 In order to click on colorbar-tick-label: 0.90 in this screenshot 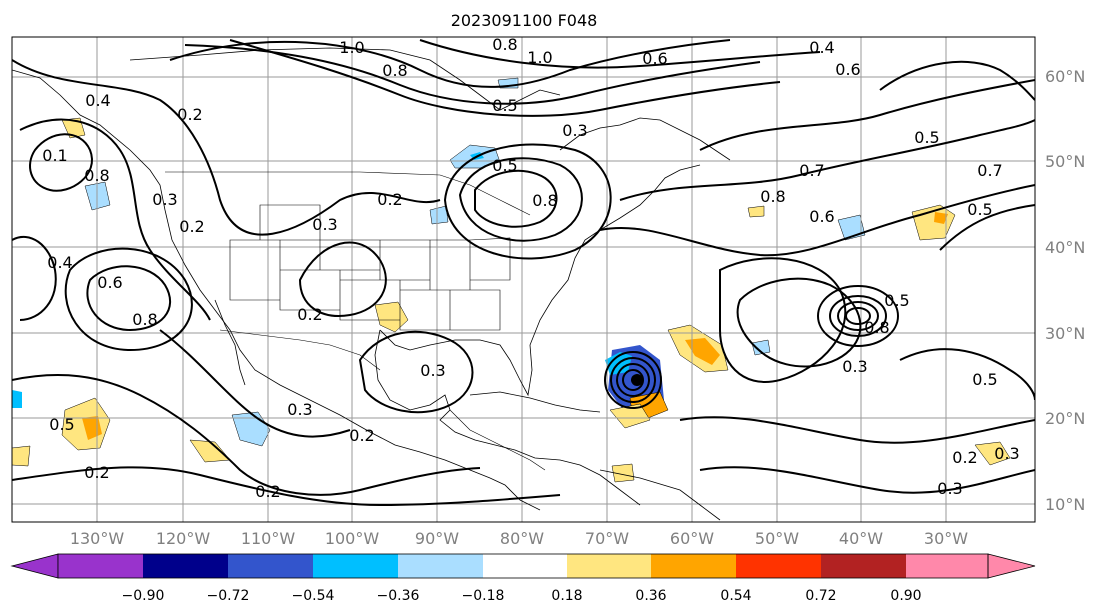, I will do `click(905, 596)`.